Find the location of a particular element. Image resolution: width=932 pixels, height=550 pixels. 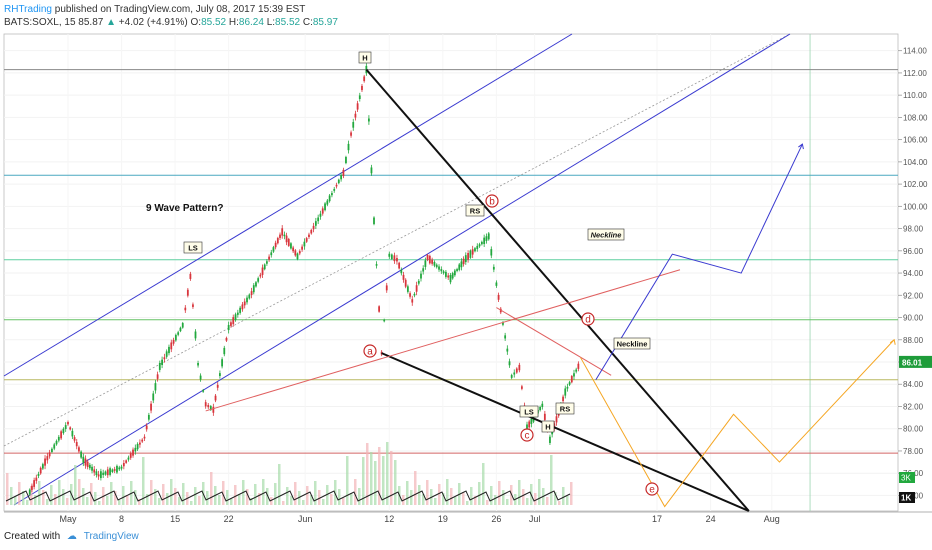

volume-badge: 3K is located at coordinates (906, 478).